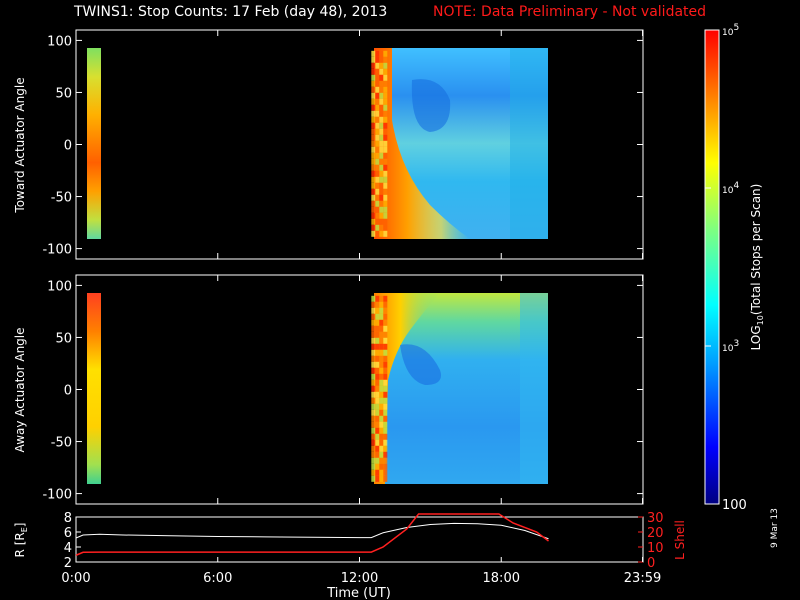  Describe the element at coordinates (655, 548) in the screenshot. I see `orbit-right-tick-label: 10` at that location.